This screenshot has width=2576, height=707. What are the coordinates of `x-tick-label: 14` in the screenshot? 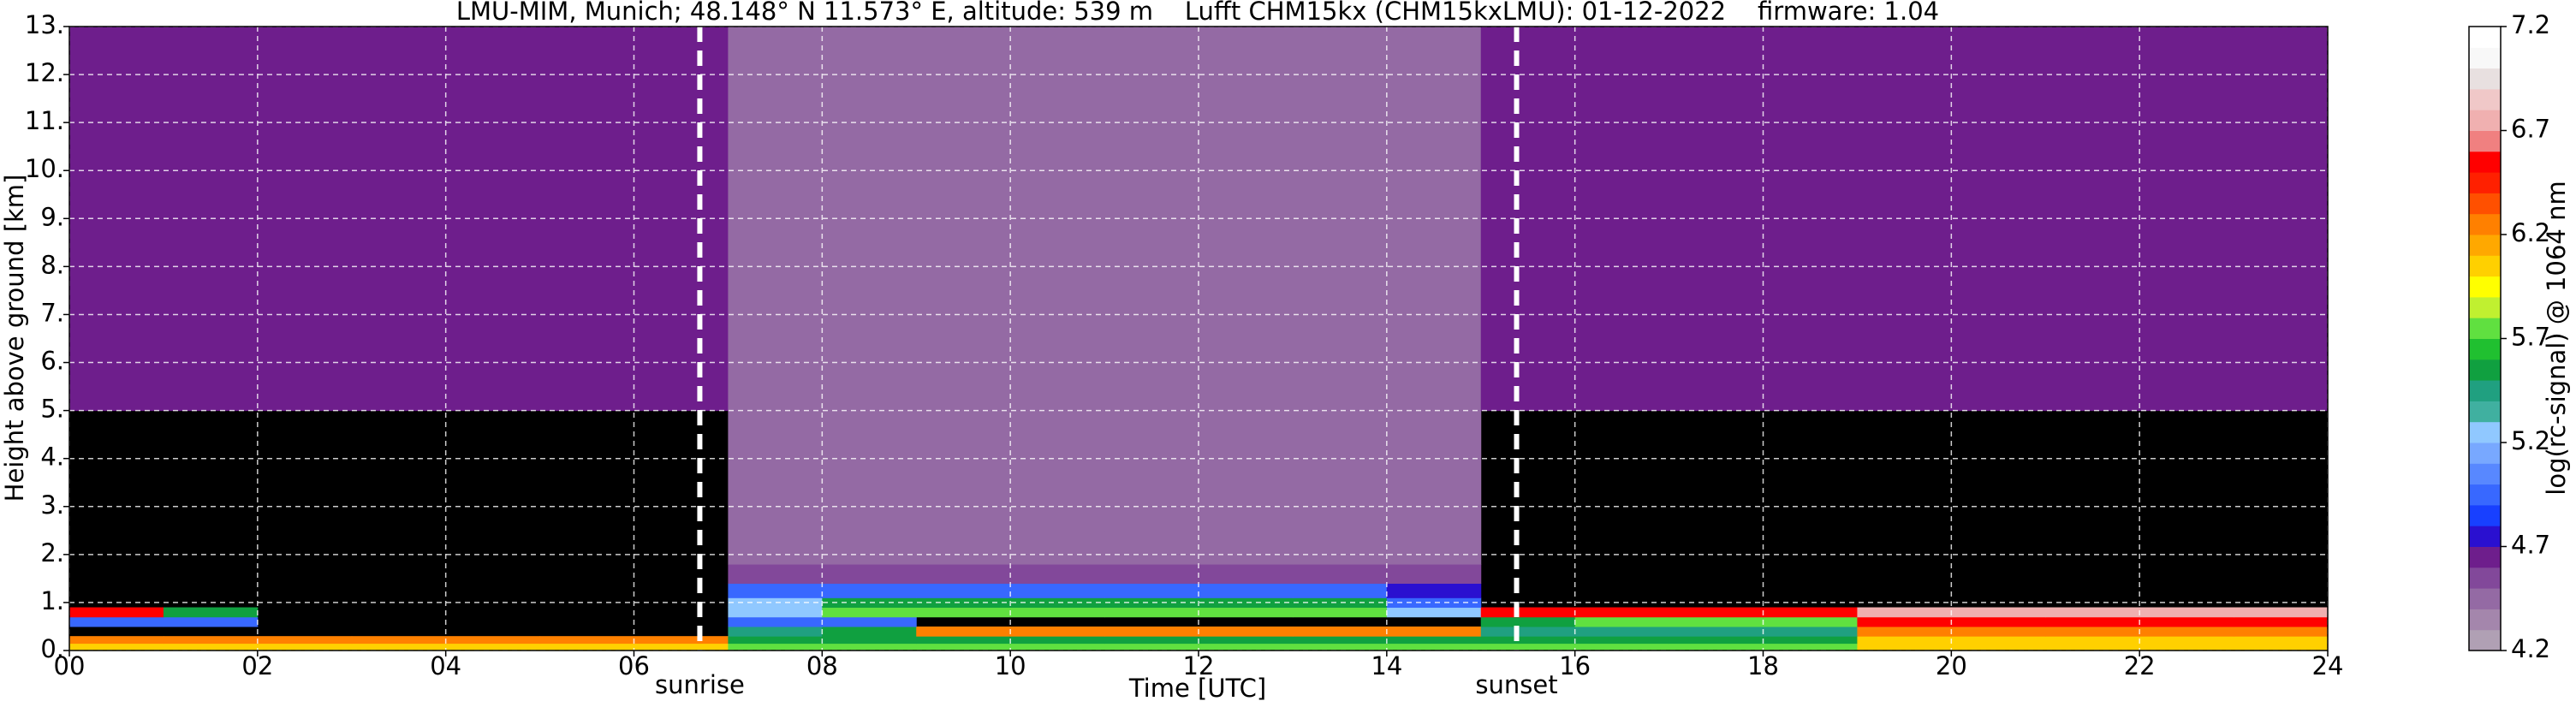 It's located at (1387, 665).